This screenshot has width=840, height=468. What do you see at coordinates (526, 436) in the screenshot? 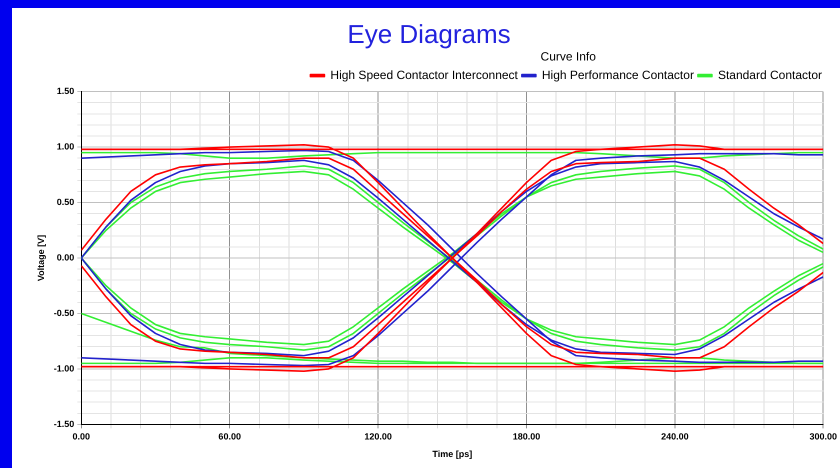
I see `x-tick-label: 180.00` at bounding box center [526, 436].